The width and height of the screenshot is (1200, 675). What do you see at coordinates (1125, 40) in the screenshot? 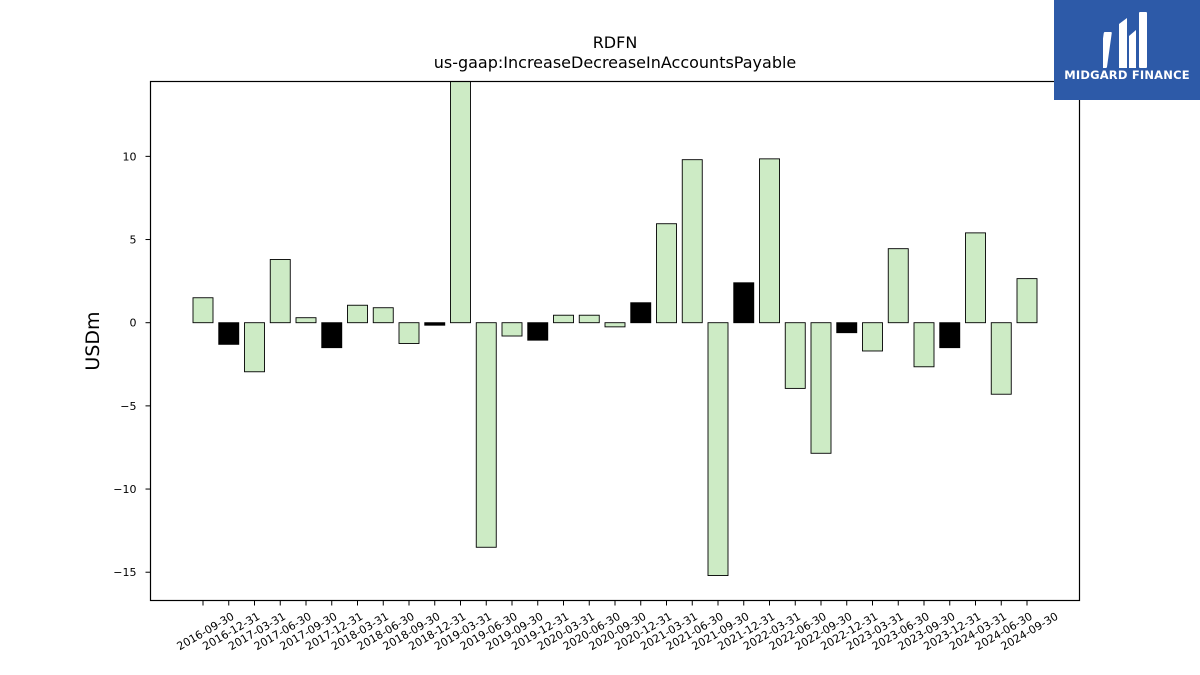
I see `midgard-logo-icon` at bounding box center [1125, 40].